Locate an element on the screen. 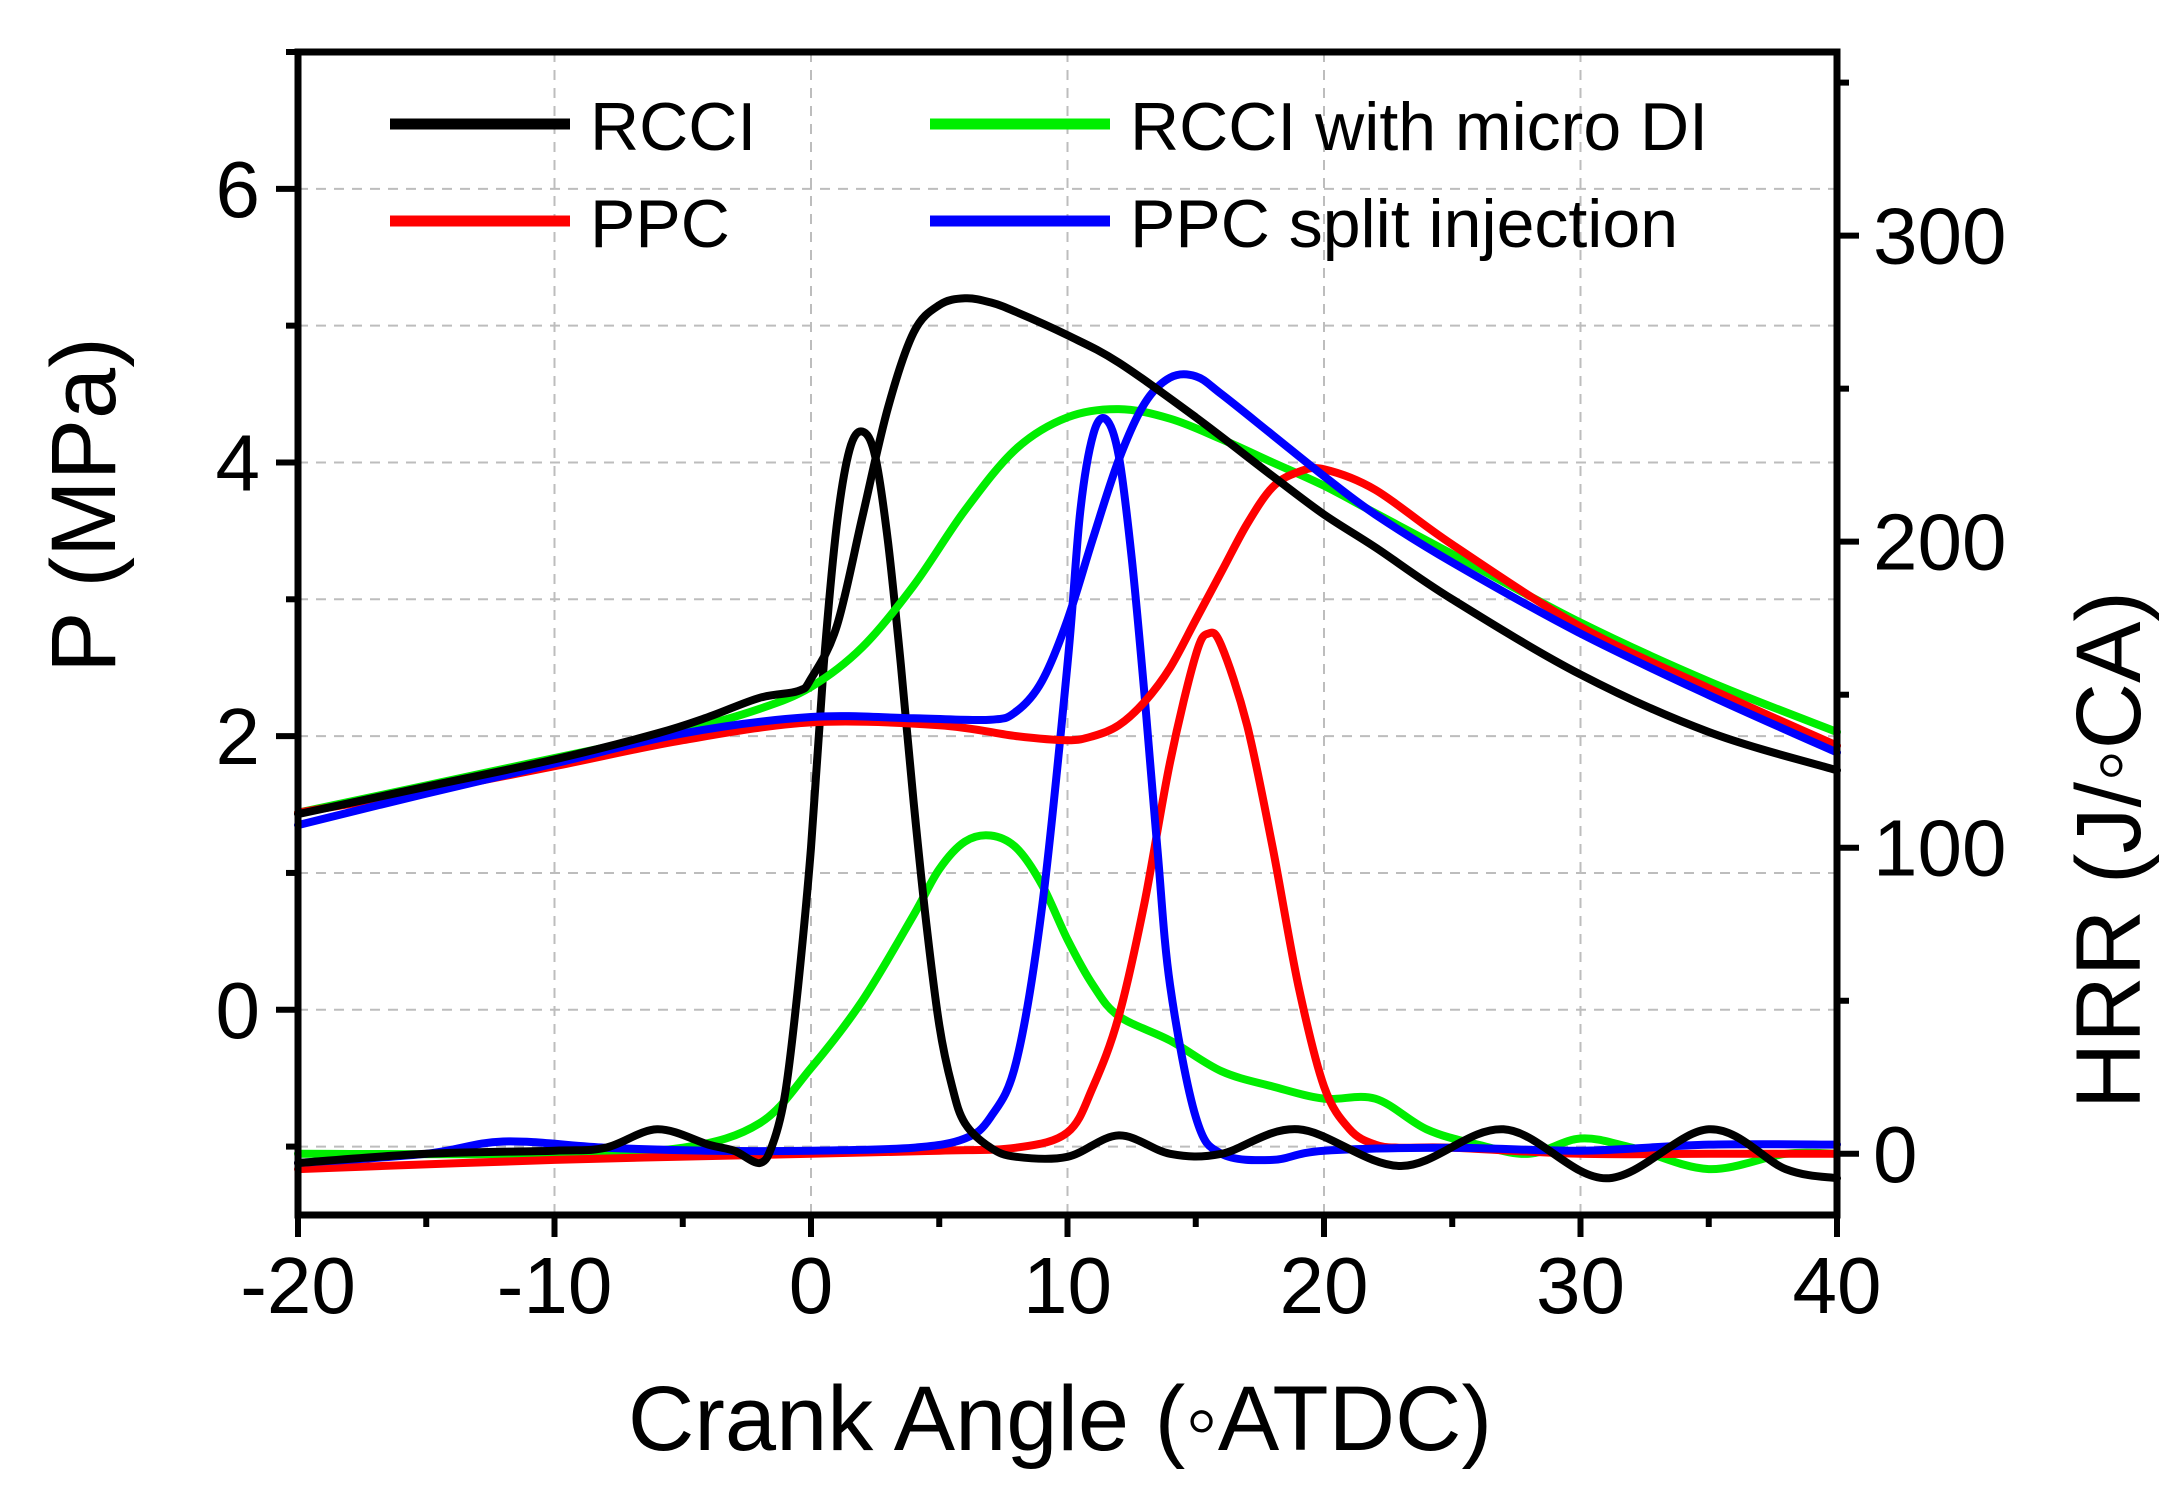 Image resolution: width=2173 pixels, height=1511 pixels. left-y-tick-label: 2 is located at coordinates (238, 736).